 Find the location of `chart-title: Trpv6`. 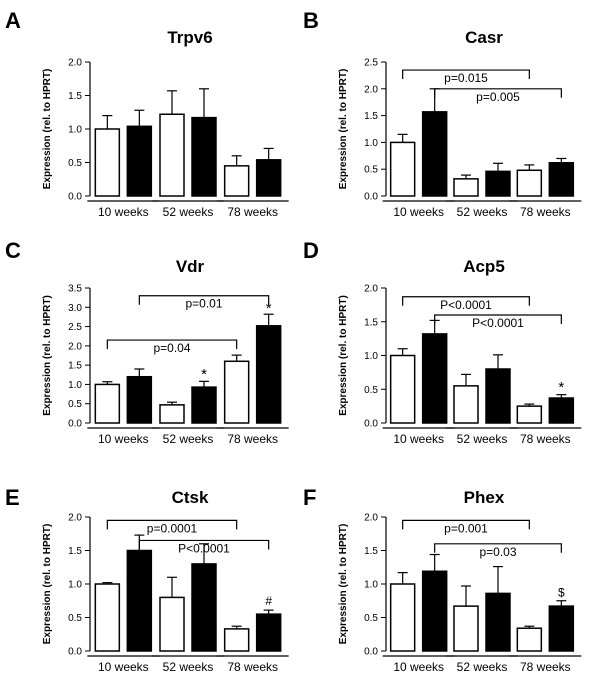

chart-title: Trpv6 is located at coordinates (189, 37).